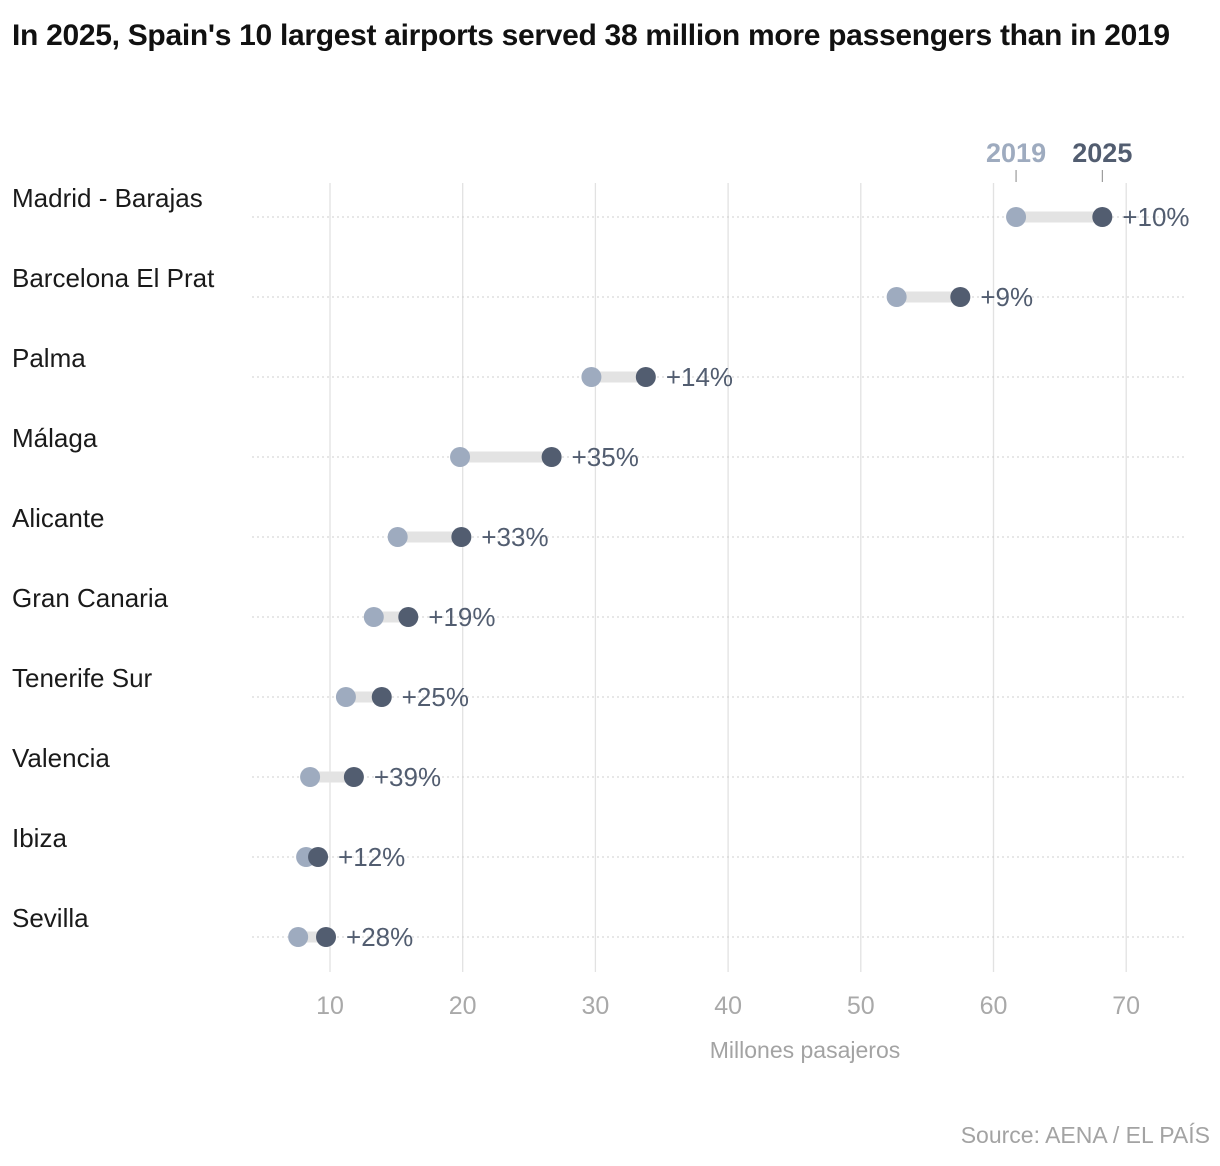  I want to click on change-label: +35%, so click(605, 457).